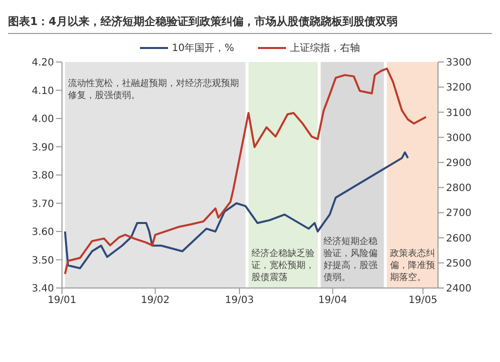  I want to click on y2-tick-label: 3200, so click(459, 88).